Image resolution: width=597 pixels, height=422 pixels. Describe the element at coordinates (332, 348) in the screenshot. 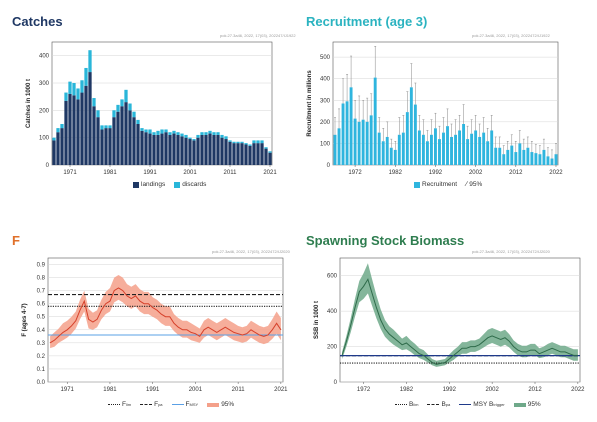

I see `ssb-ytick-label: 200` at that location.